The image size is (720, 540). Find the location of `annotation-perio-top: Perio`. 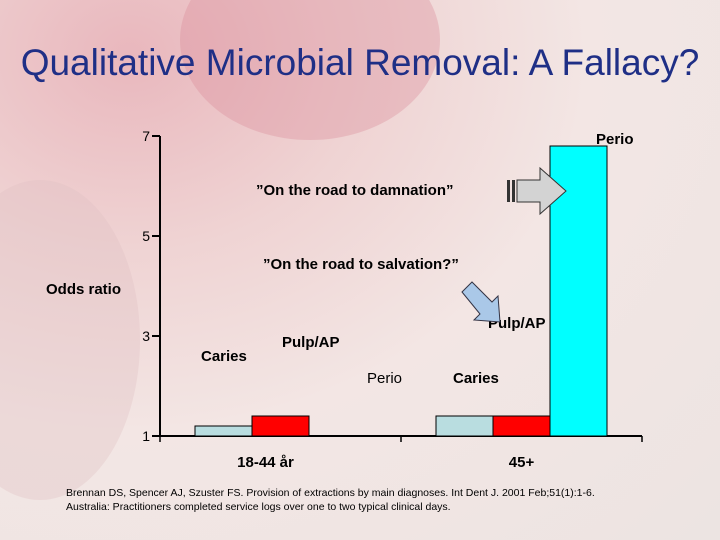

annotation-perio-top: Perio is located at coordinates (615, 139).